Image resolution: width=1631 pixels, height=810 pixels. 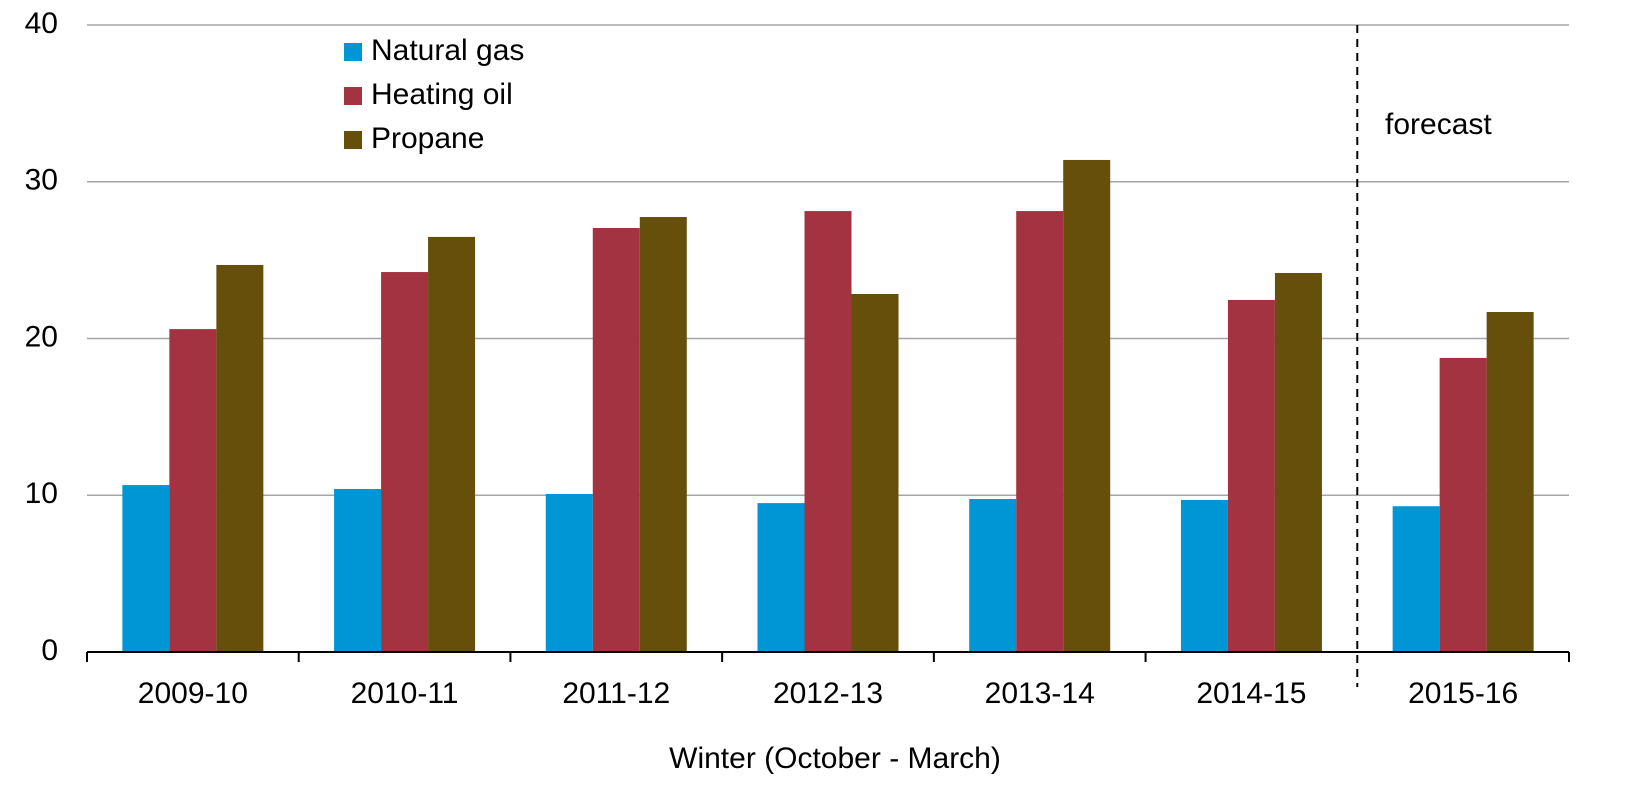 What do you see at coordinates (442, 94) in the screenshot?
I see `legend-label: Heating oil` at bounding box center [442, 94].